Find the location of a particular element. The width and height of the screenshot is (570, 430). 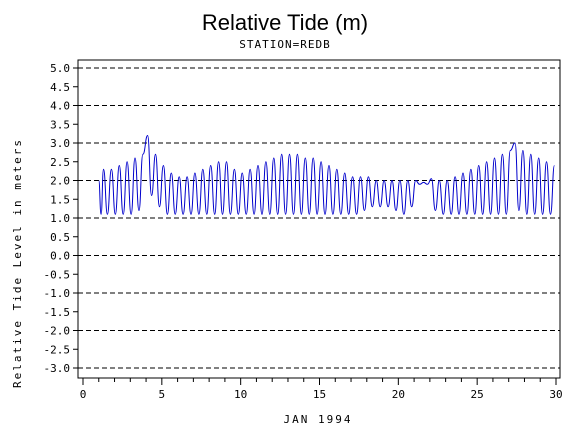

y-tick-label: -1.0 is located at coordinates (57, 293).